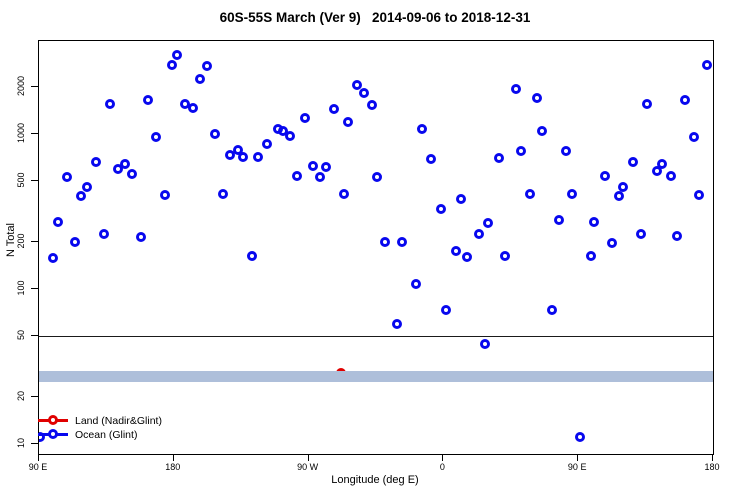 The height and width of the screenshot is (500, 750). What do you see at coordinates (21, 288) in the screenshot?
I see `y-tick-label: 100` at bounding box center [21, 288].